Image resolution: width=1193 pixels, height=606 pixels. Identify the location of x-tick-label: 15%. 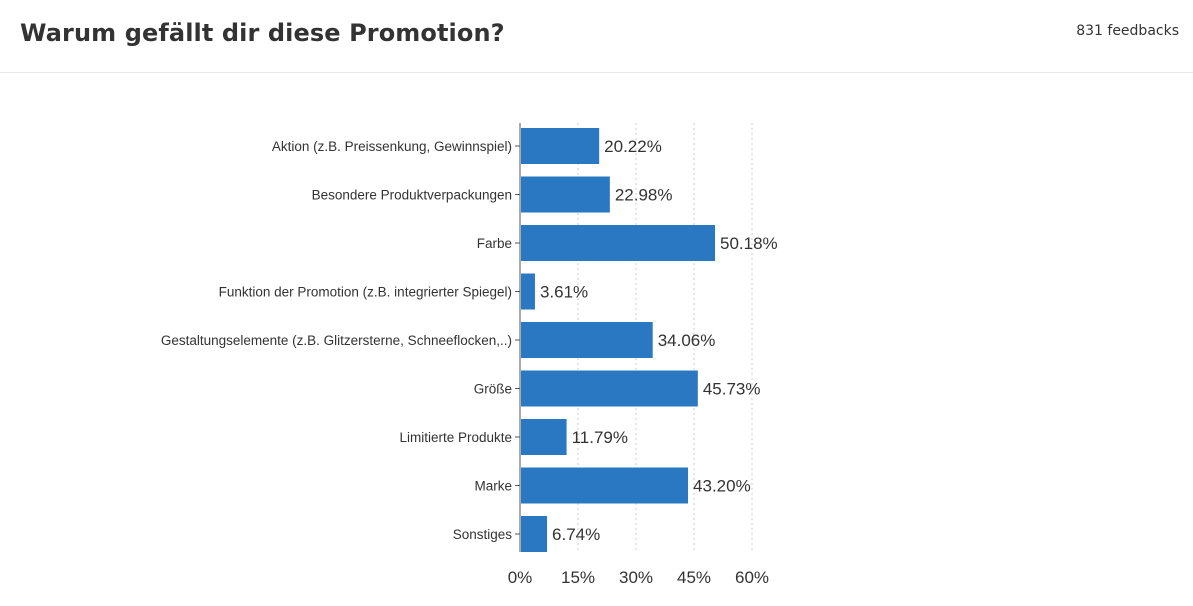
(578, 577).